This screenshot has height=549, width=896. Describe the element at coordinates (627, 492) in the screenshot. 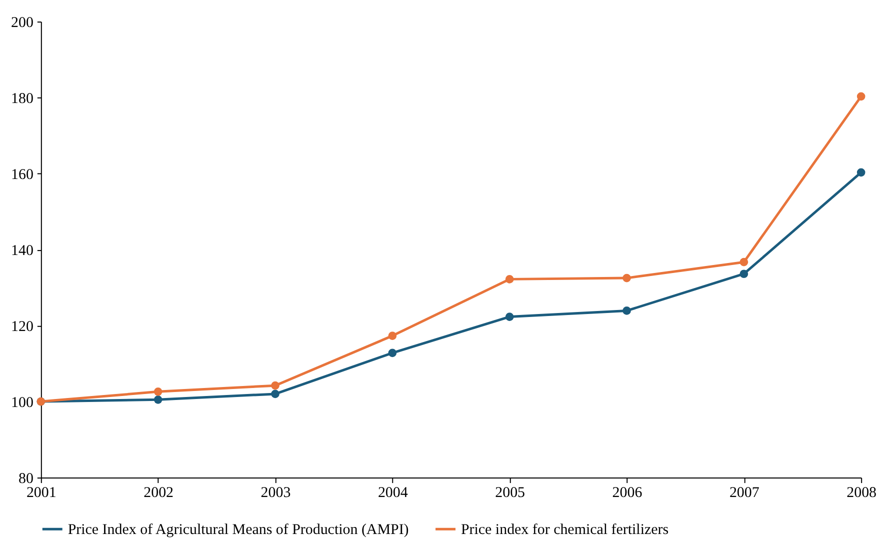

I see `x-tick-label: 2006` at that location.